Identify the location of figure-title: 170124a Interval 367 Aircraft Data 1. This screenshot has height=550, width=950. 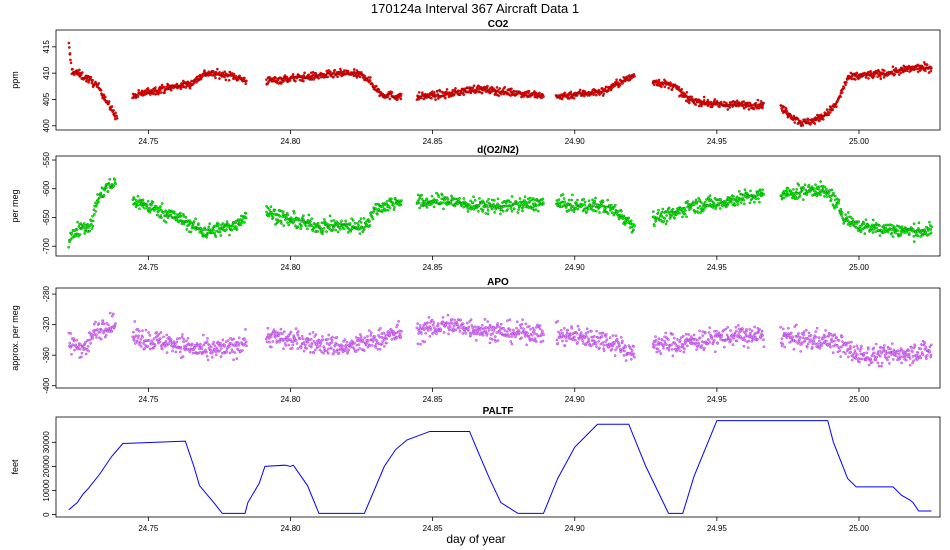
(475, 8).